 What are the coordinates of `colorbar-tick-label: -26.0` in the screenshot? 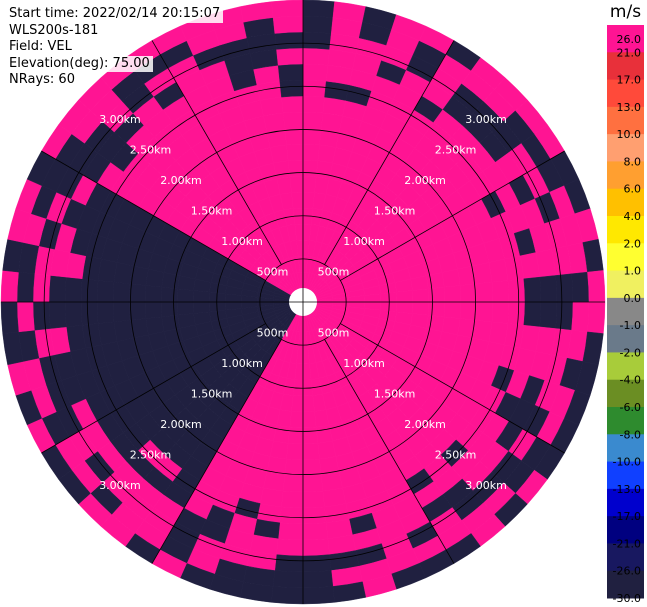 It's located at (627, 571).